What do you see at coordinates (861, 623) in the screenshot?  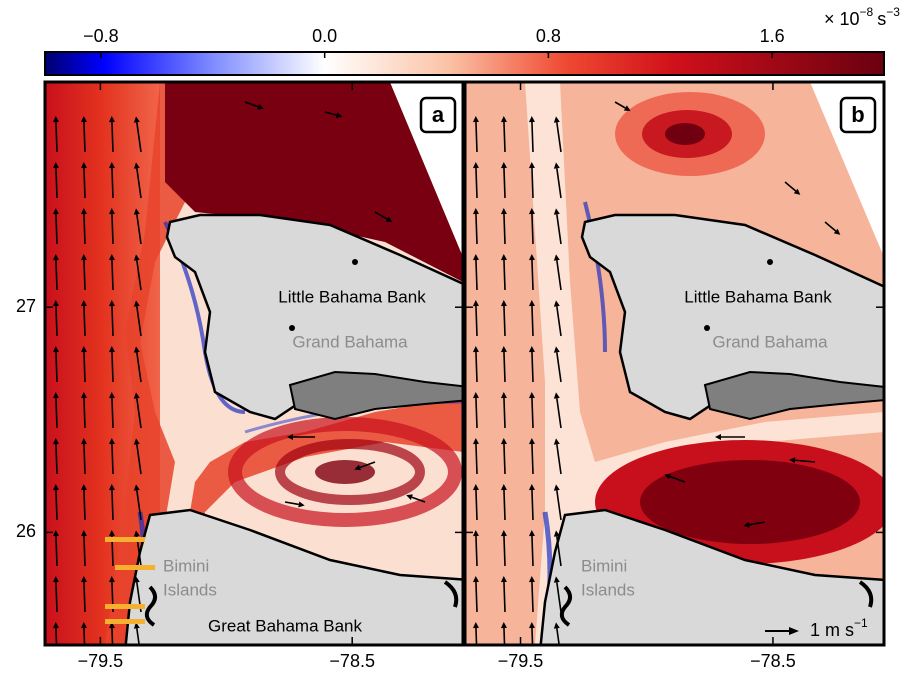 I see `scale-exponent: −1` at bounding box center [861, 623].